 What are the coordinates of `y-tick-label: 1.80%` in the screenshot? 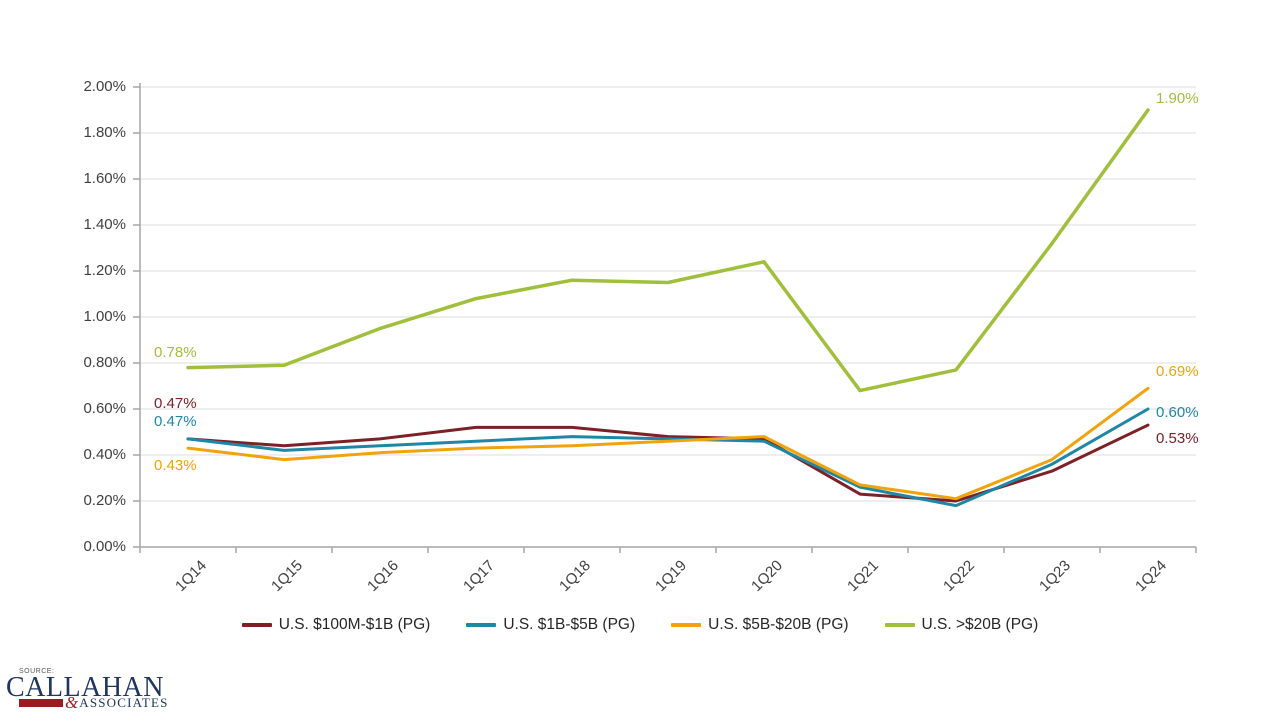 It's located at (104, 132).